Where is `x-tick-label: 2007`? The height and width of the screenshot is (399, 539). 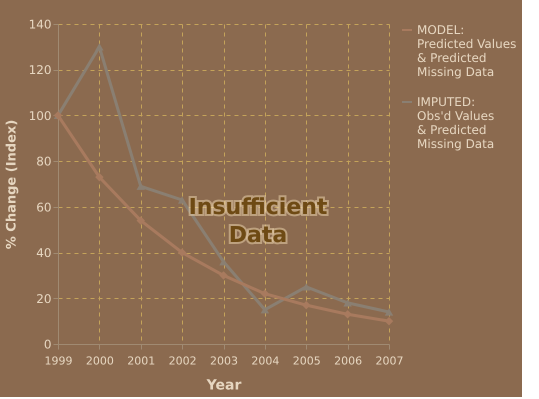 x-tick-label: 2007 is located at coordinates (390, 361).